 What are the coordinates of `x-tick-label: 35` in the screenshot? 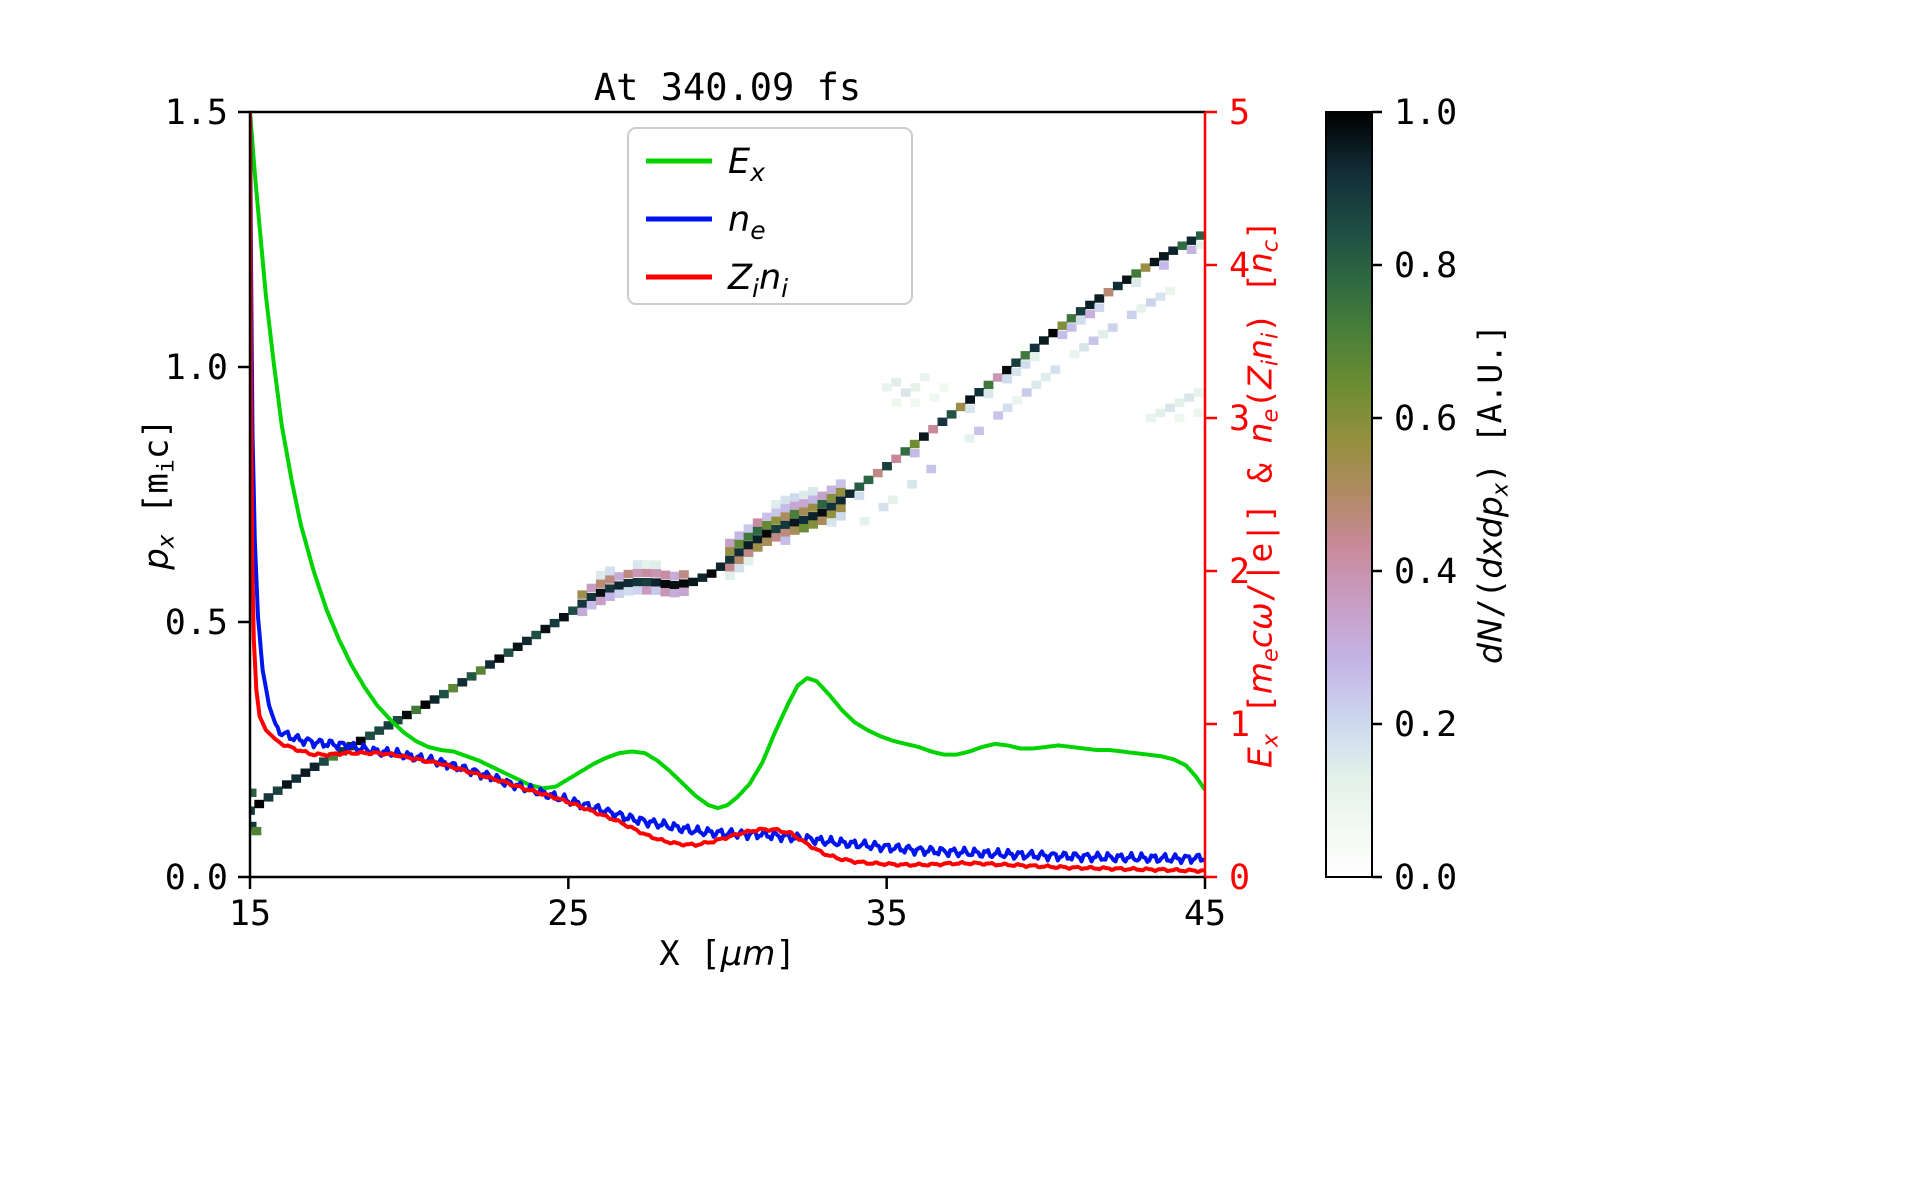 It's located at (887, 914).